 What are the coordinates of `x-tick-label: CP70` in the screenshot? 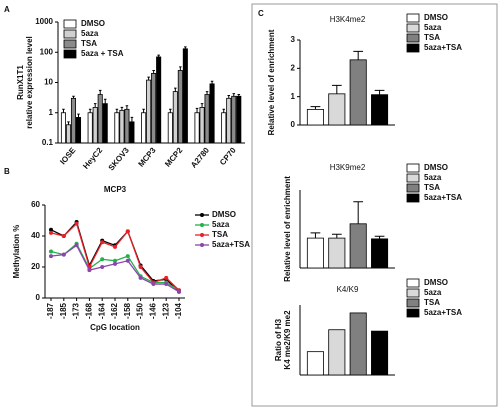 It's located at (228, 156).